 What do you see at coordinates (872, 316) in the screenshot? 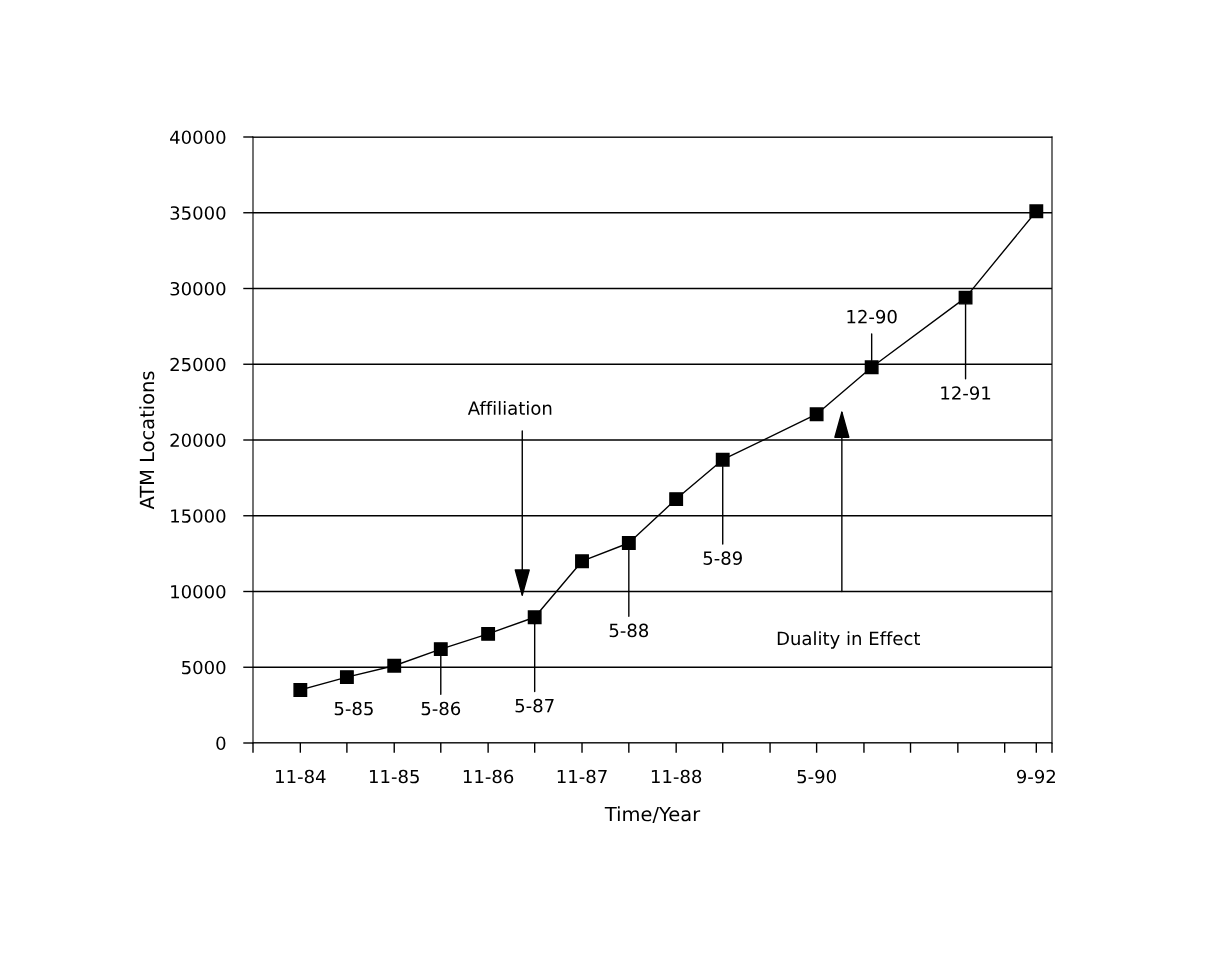
I see `annotation: 12-90` at bounding box center [872, 316].